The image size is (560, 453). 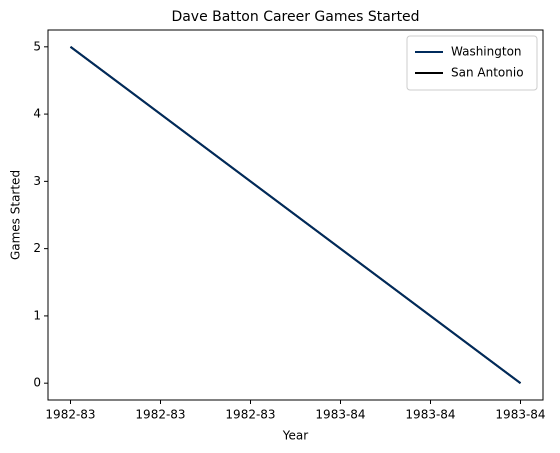 What do you see at coordinates (37, 114) in the screenshot?
I see `y-tick-label: 4` at bounding box center [37, 114].